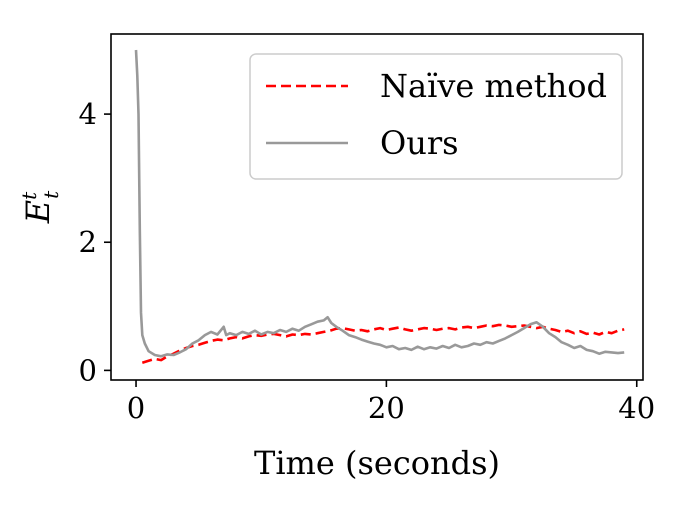 The image size is (677, 508). Describe the element at coordinates (136, 408) in the screenshot. I see `x-tick-label: 0` at that location.